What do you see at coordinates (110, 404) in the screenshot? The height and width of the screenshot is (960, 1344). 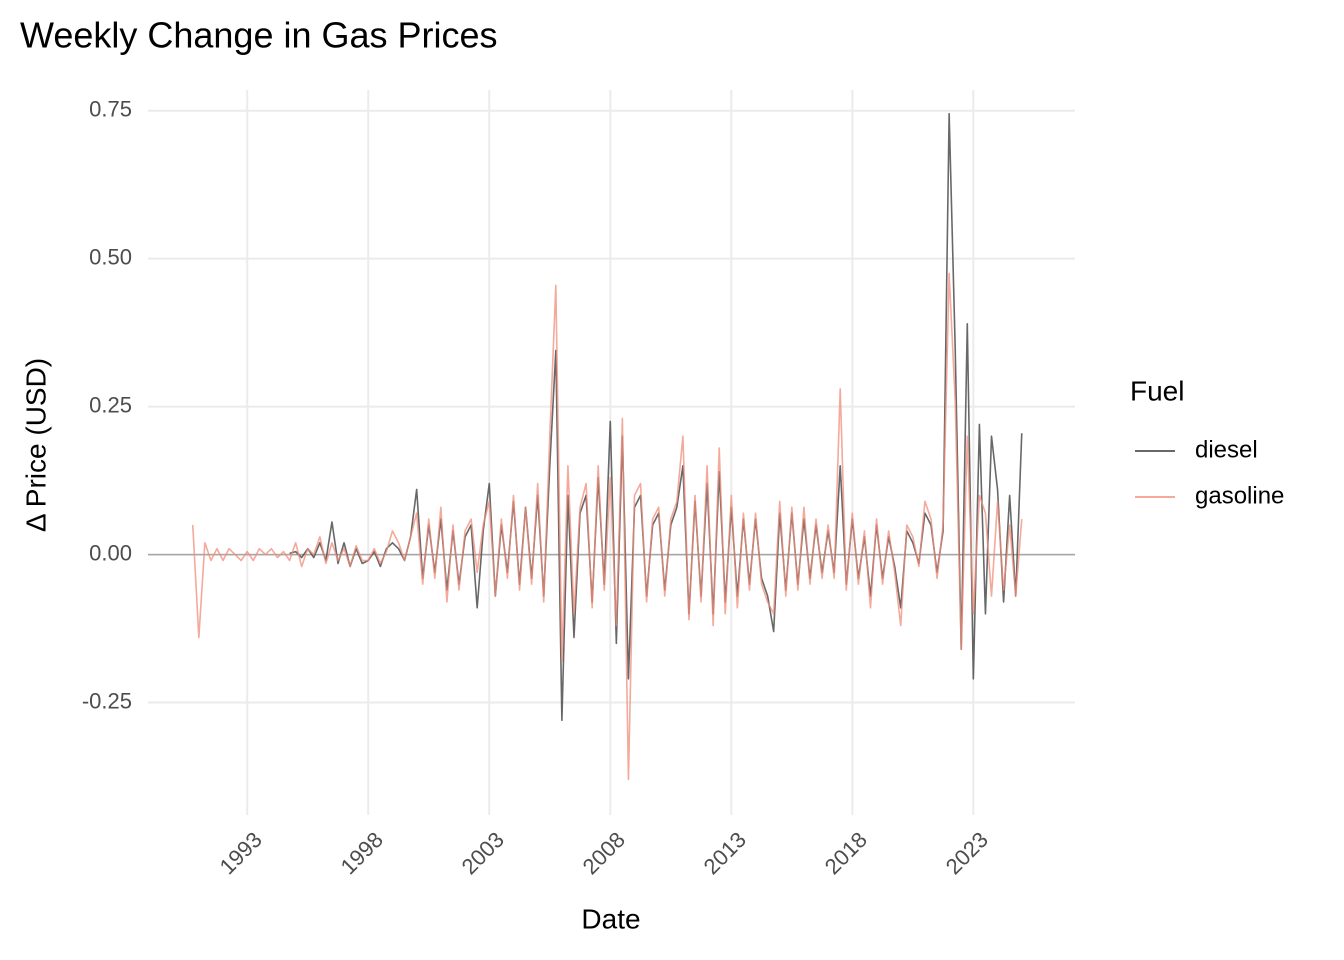 I see `y-tick-label: 0.25` at bounding box center [110, 404].